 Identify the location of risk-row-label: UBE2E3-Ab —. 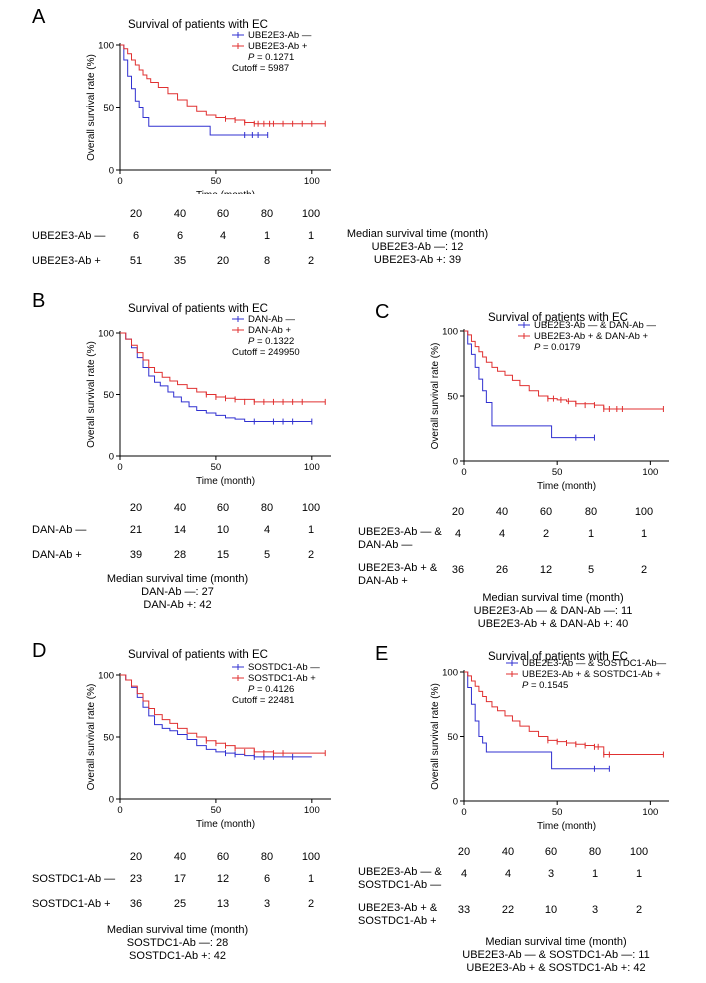
(69, 236).